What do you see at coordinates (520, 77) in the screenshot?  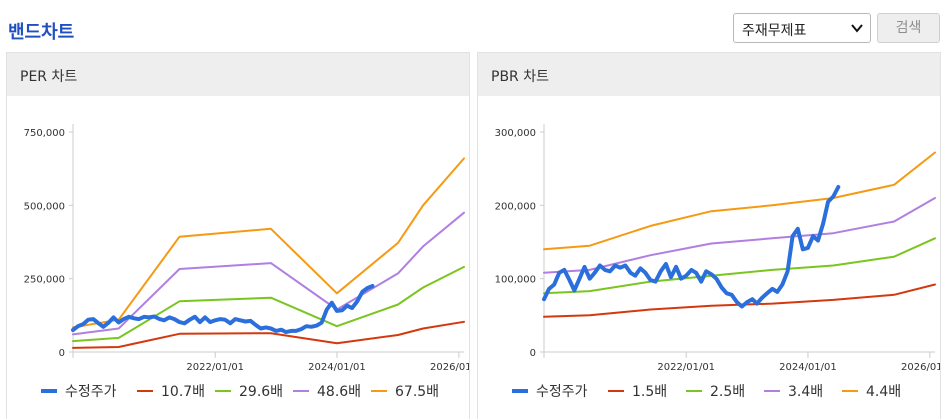 I see `pbr-chart-title: PBR 차트` at bounding box center [520, 77].